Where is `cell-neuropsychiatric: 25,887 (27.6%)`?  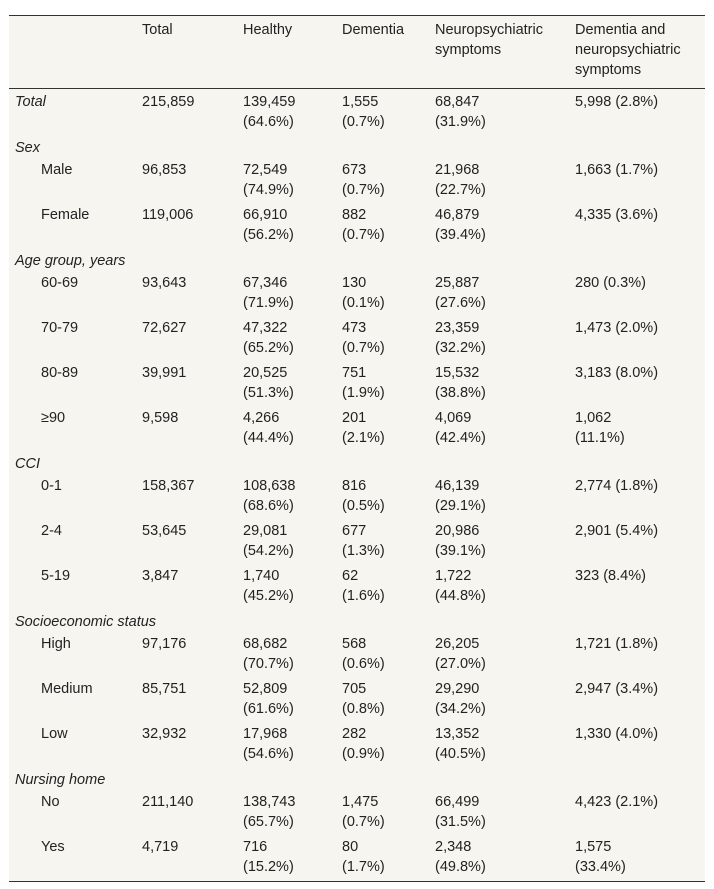 cell-neuropsychiatric: 25,887 (27.6%) is located at coordinates (460, 293).